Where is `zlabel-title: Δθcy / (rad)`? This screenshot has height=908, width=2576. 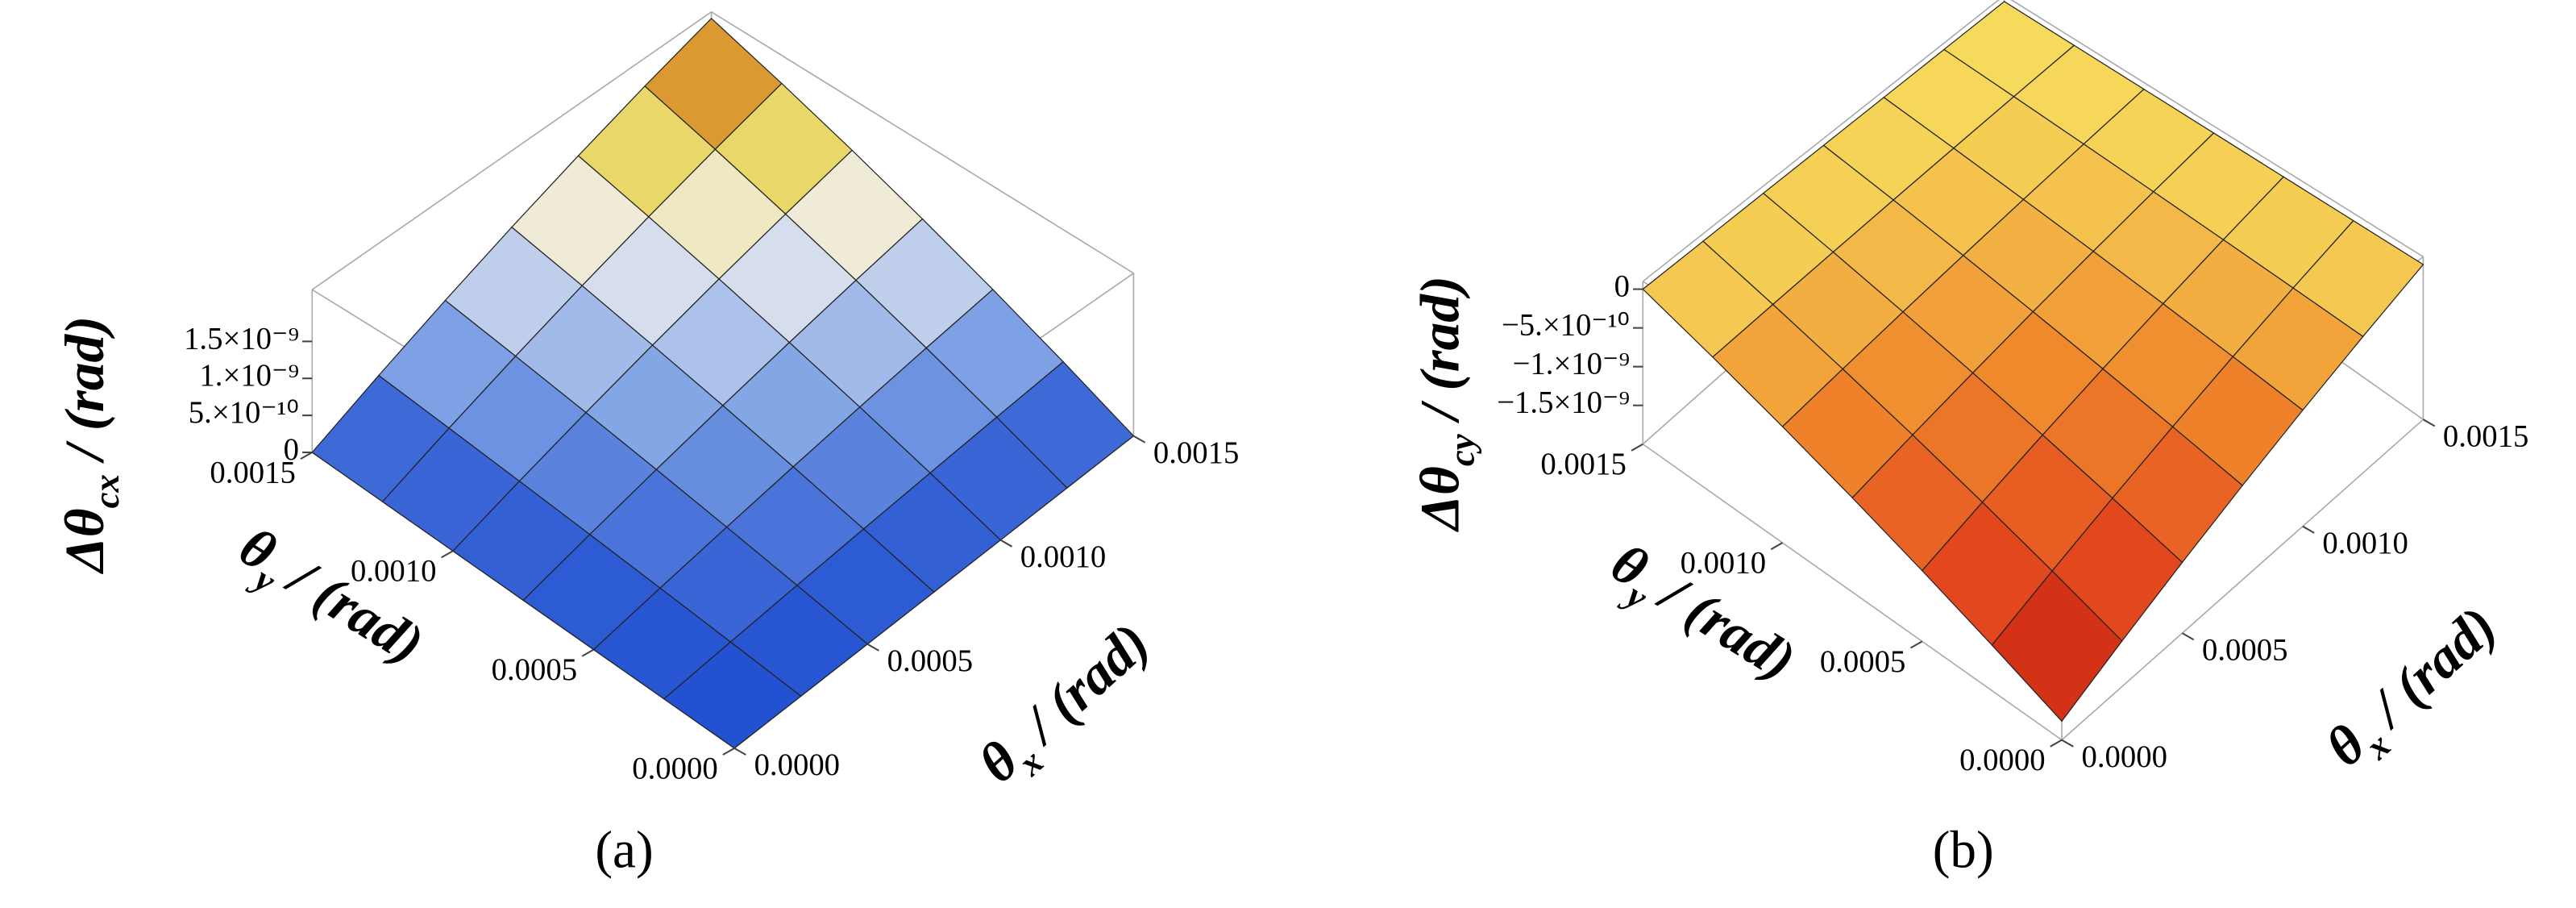 zlabel-title: Δθcy / (rad) is located at coordinates (1445, 404).